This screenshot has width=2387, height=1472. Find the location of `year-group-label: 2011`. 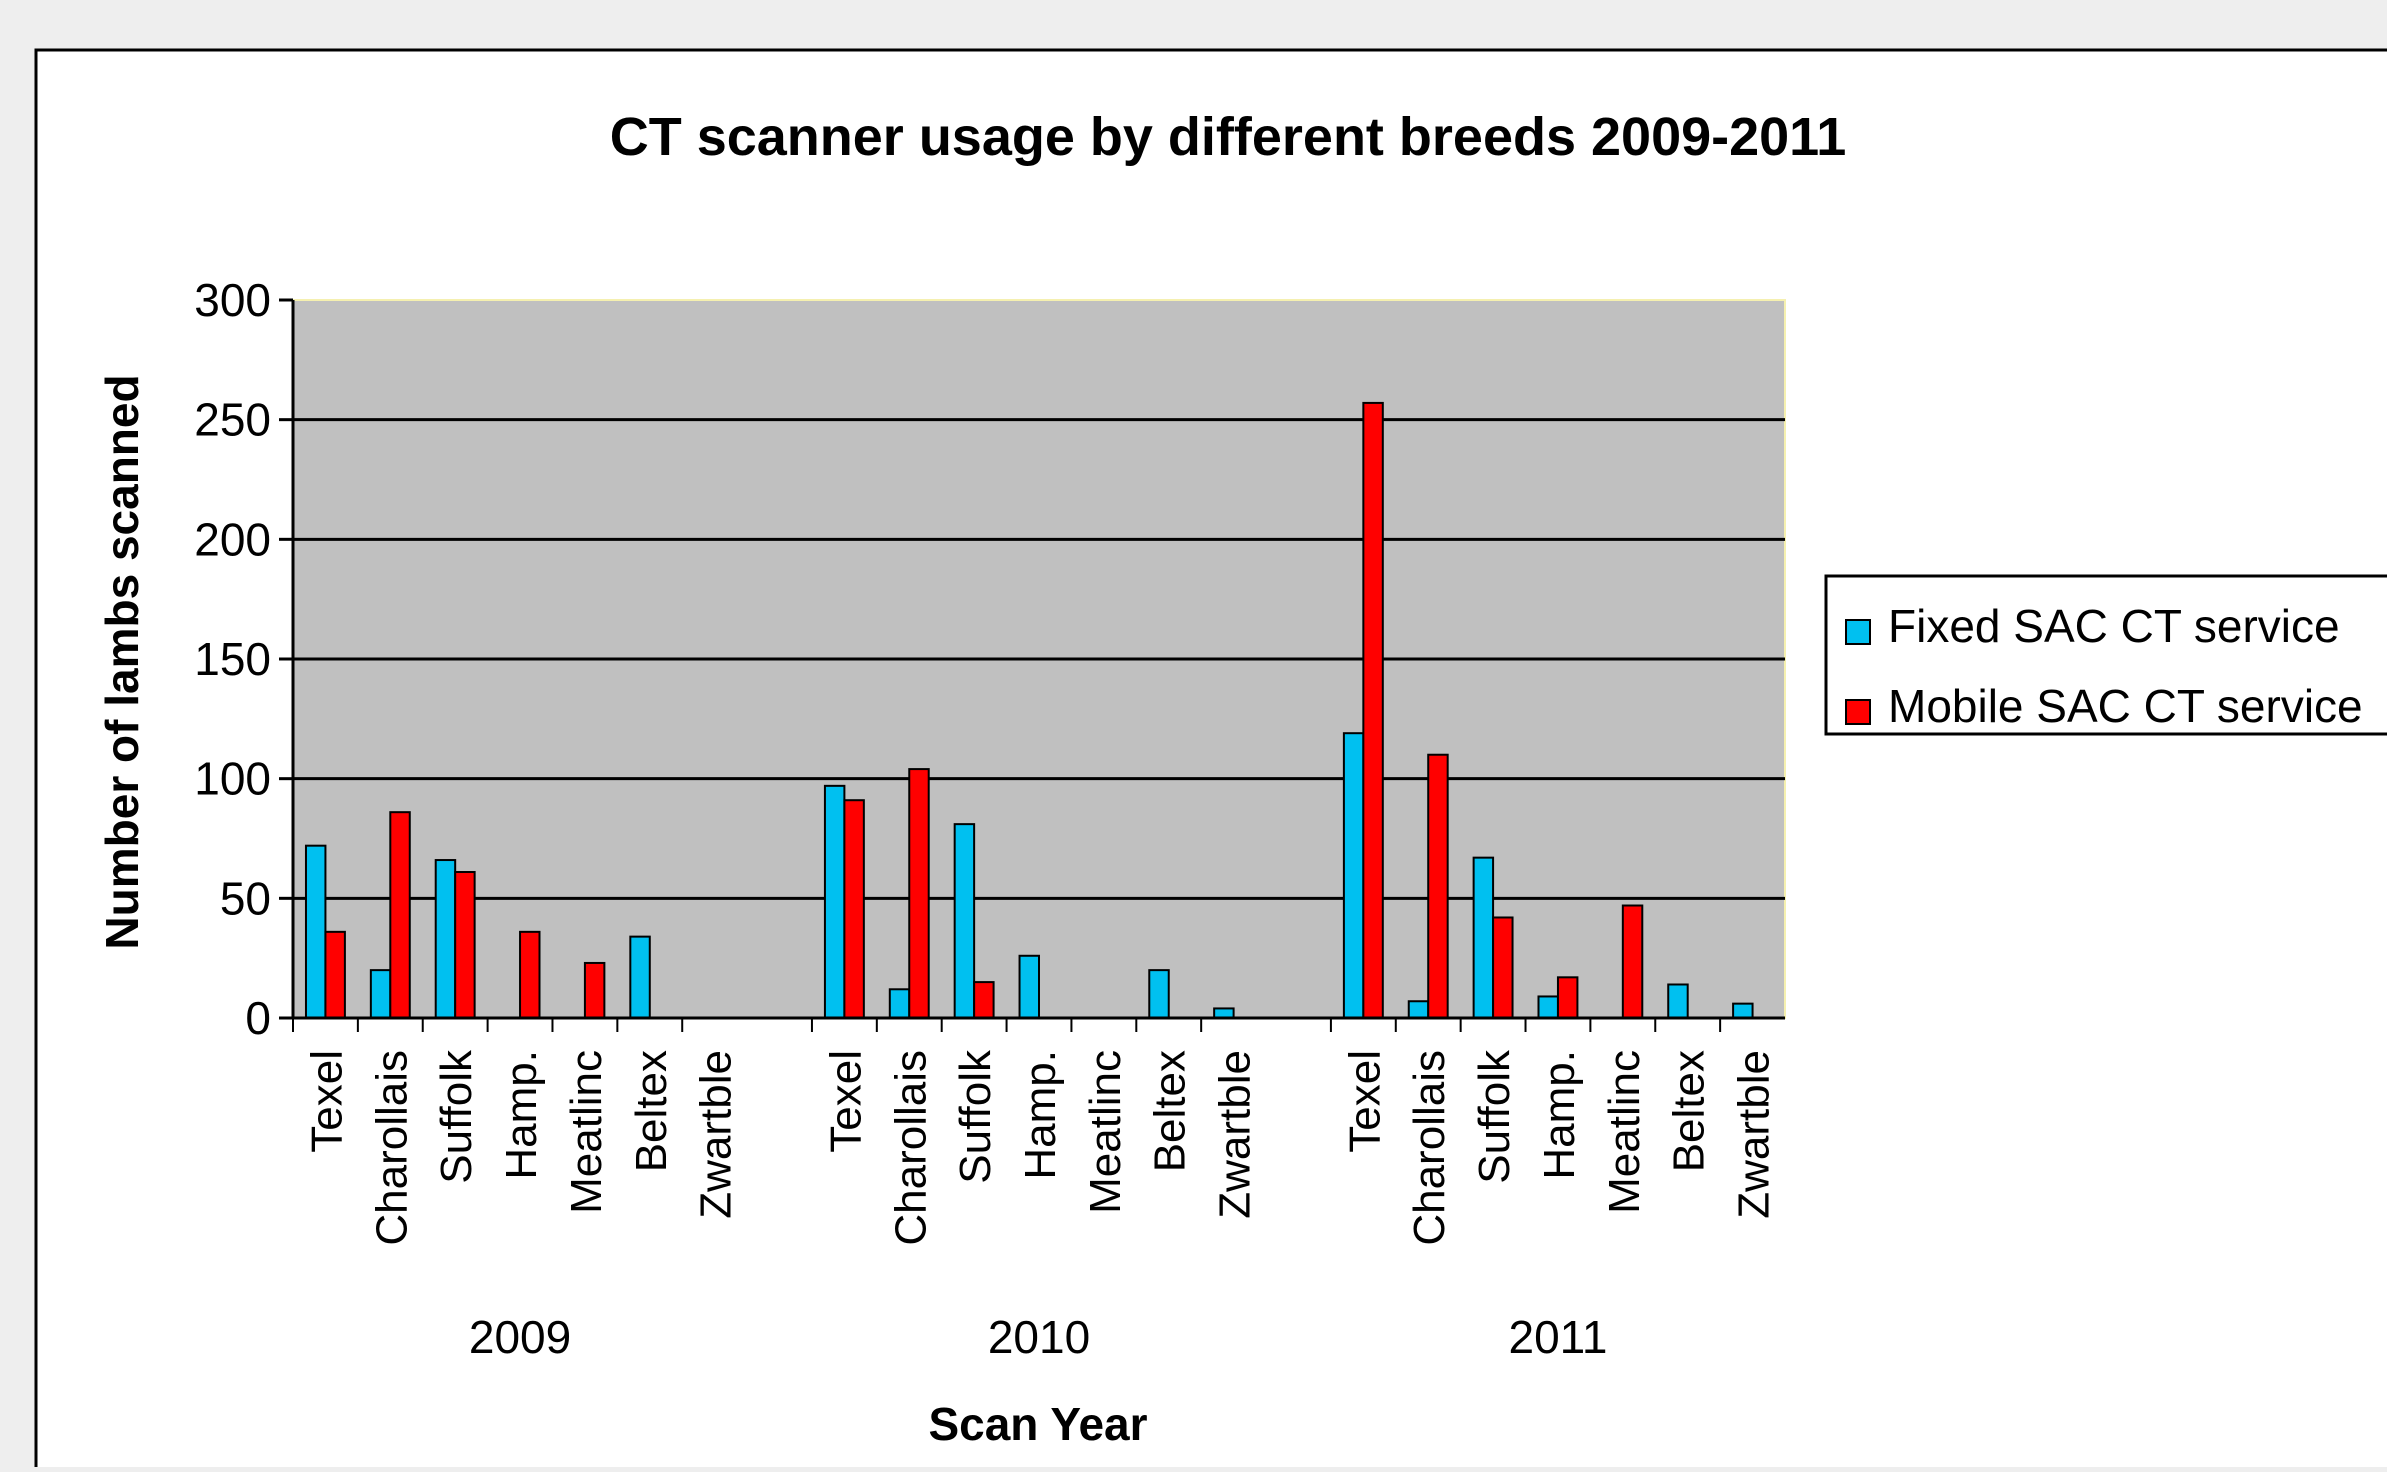

year-group-label: 2011 is located at coordinates (1557, 1337).